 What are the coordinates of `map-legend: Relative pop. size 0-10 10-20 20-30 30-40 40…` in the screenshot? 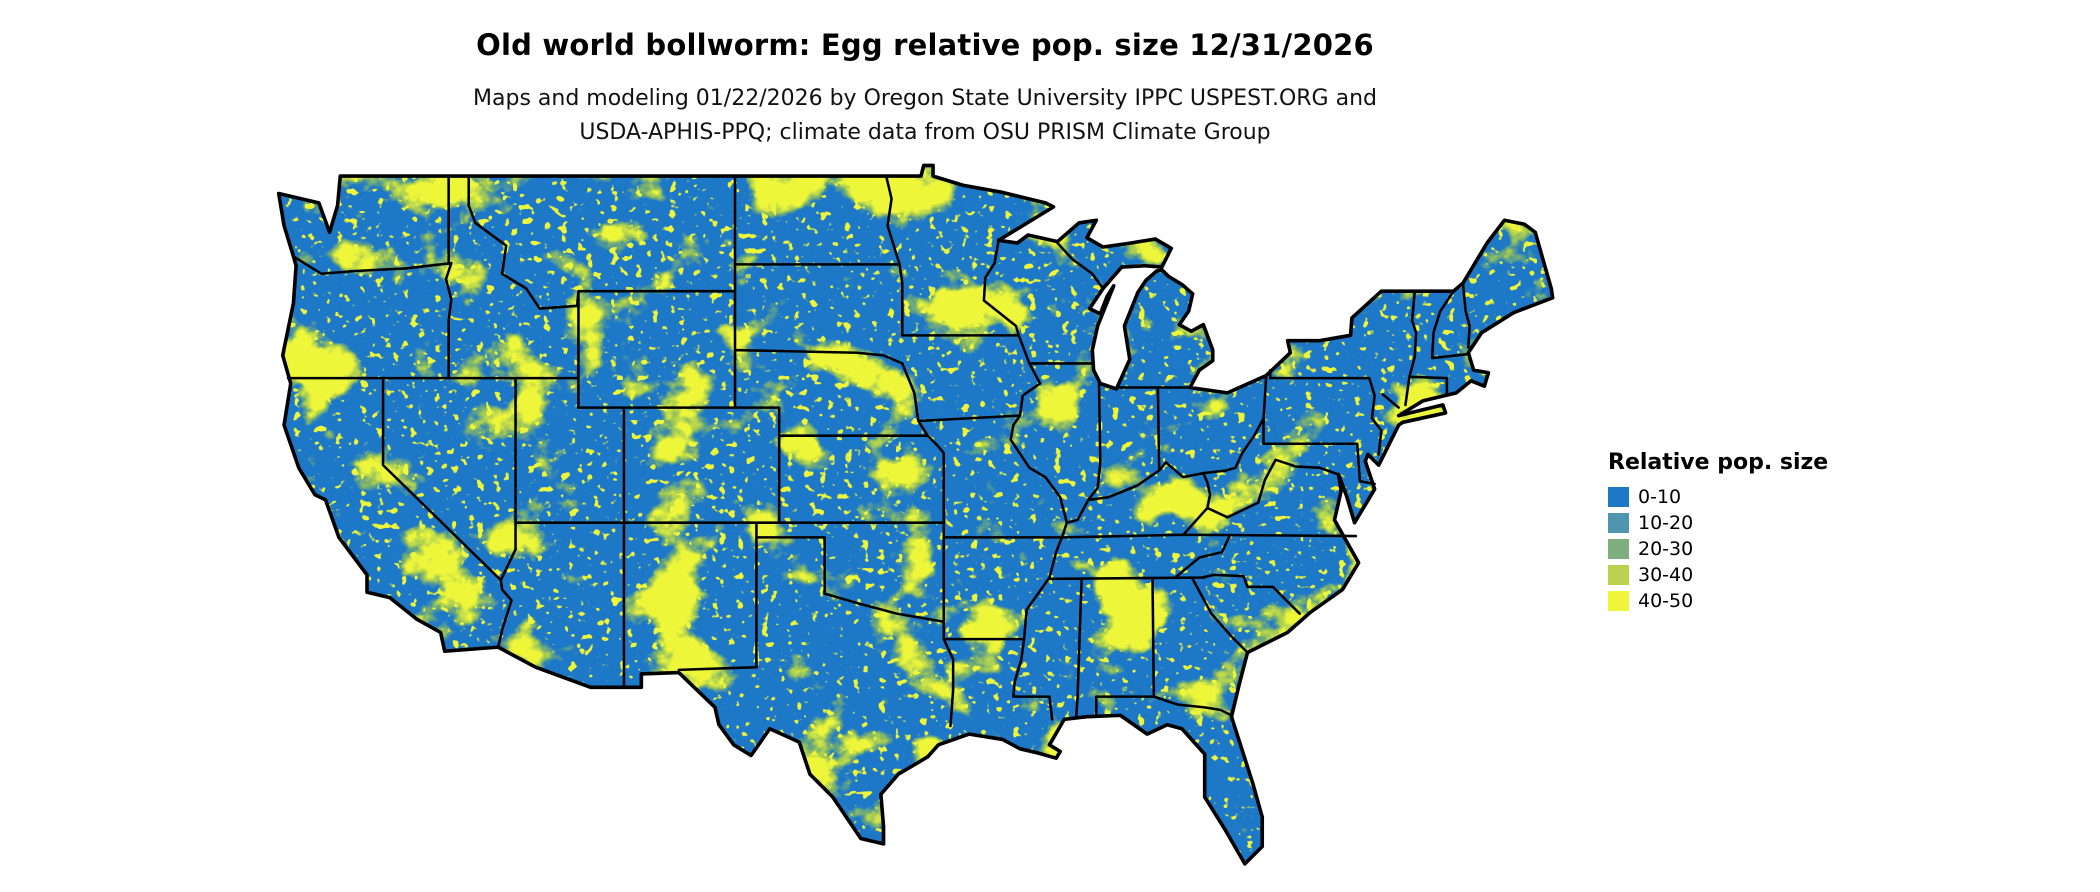 It's located at (1758, 533).